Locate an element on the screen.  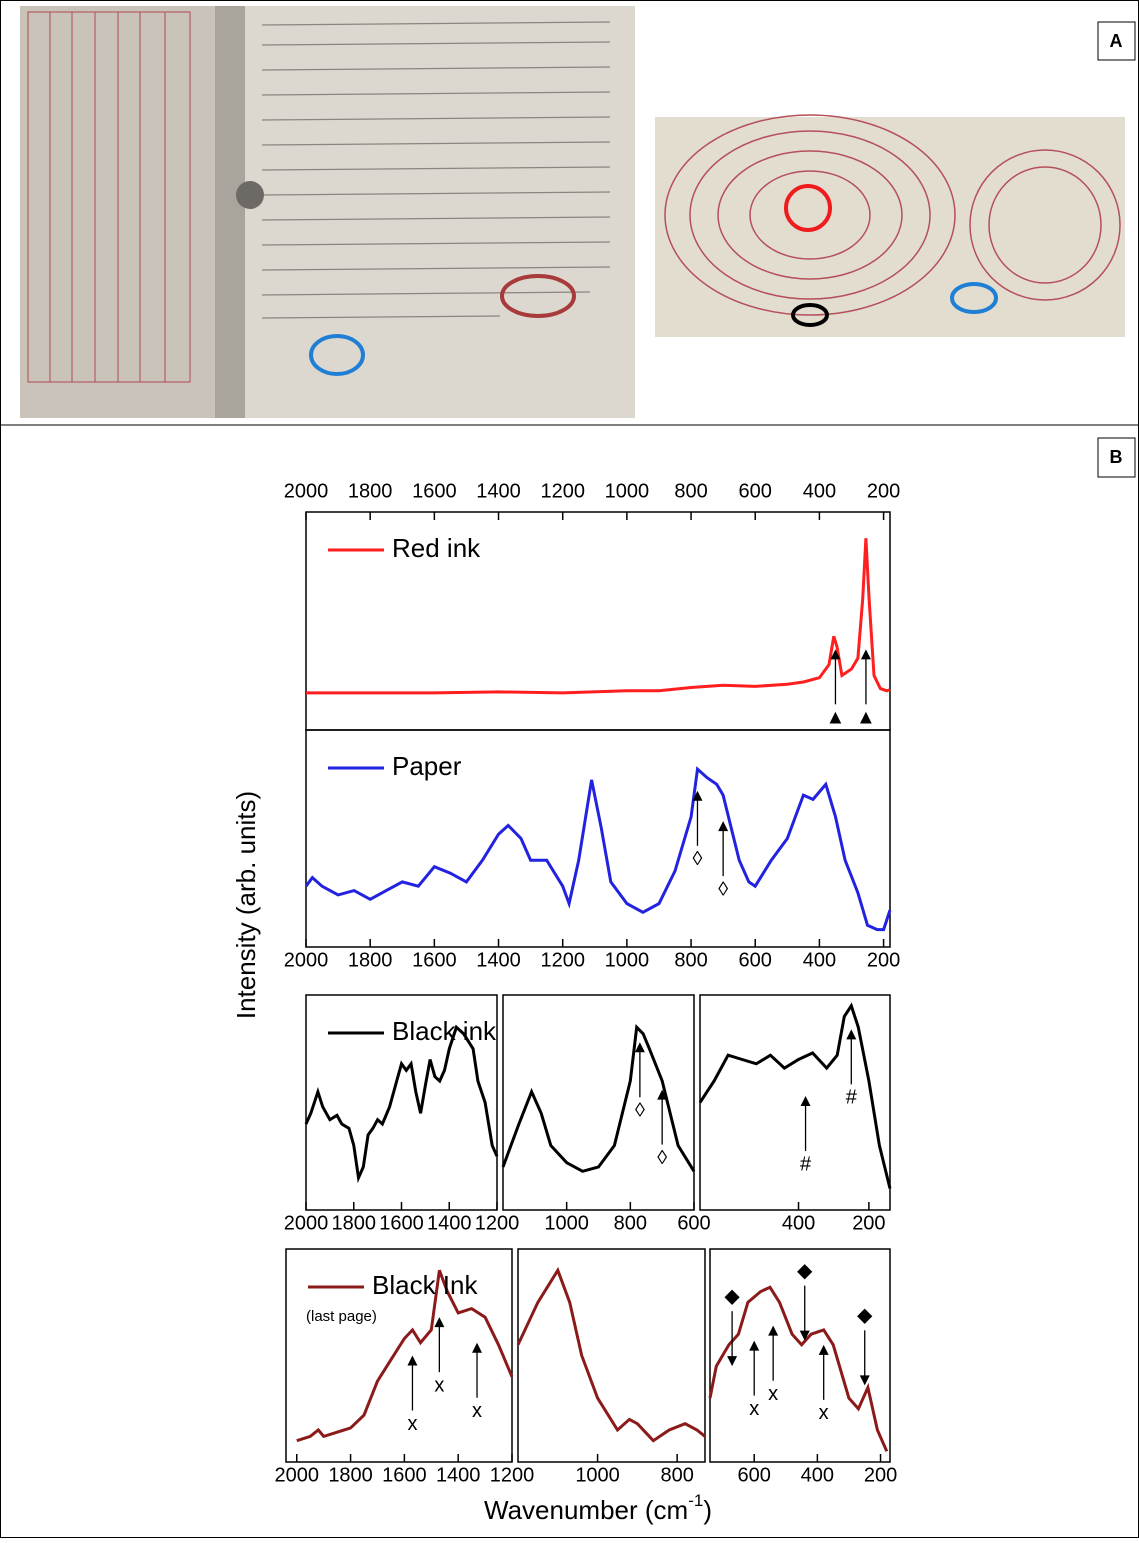
legend-note: (last page) is located at coordinates (341, 1316).